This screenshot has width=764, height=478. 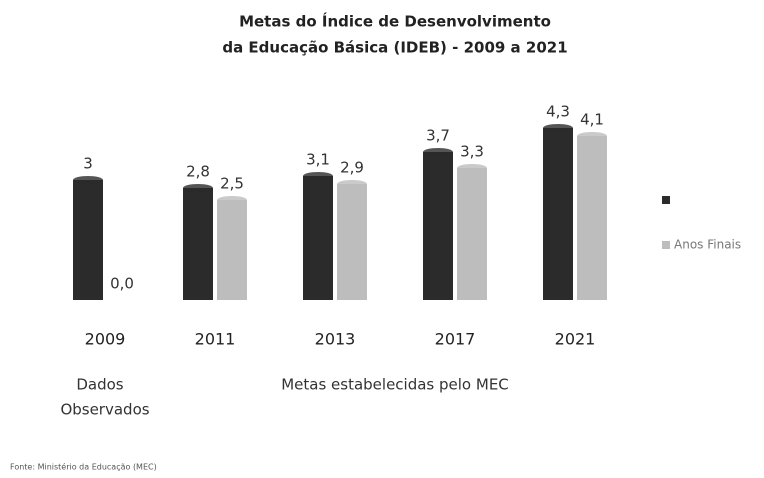 What do you see at coordinates (395, 21) in the screenshot?
I see `chart-title: Metas do Índice de Desenvolvimento` at bounding box center [395, 21].